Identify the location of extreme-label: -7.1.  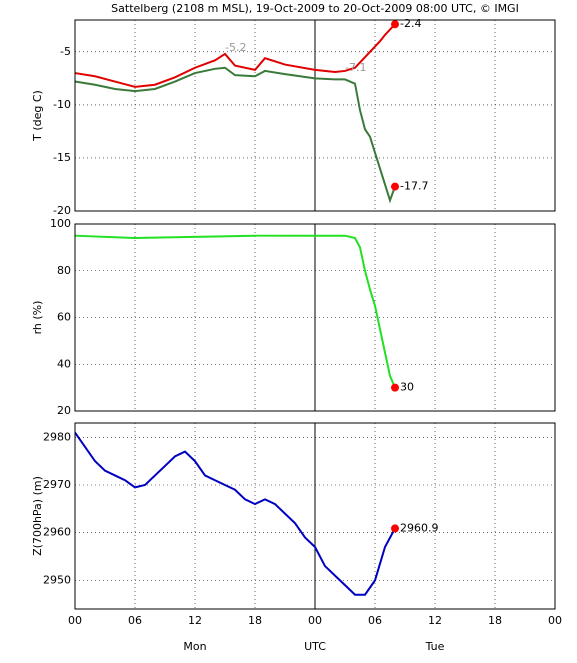
(355, 67).